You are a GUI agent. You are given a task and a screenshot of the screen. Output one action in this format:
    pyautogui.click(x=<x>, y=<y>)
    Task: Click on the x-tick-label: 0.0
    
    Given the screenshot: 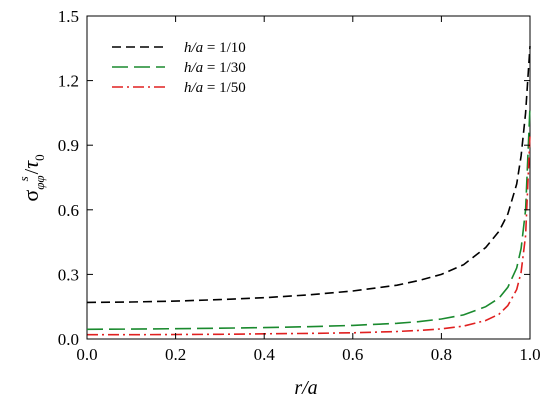 What is the action you would take?
    pyautogui.click(x=86, y=354)
    